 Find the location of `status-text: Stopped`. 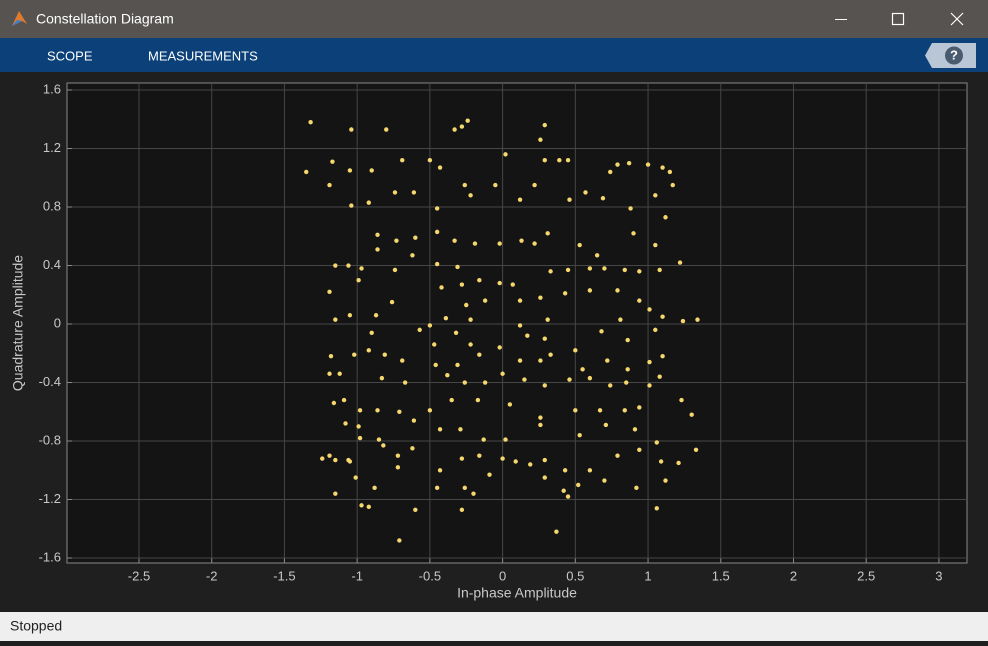

status-text: Stopped is located at coordinates (36, 626).